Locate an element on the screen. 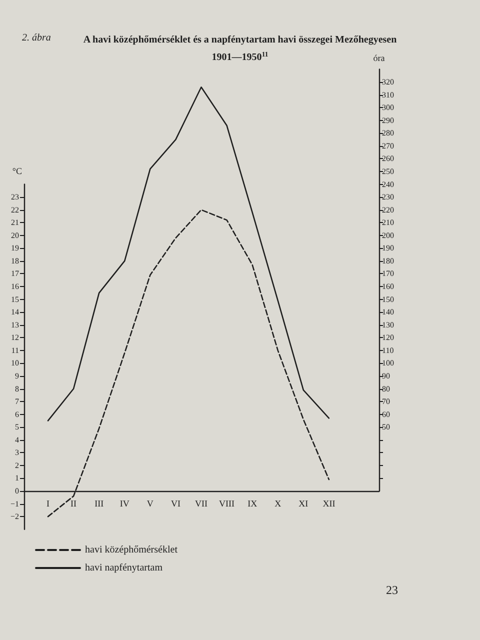 The width and height of the screenshot is (480, 640). y-tick-label: 1 is located at coordinates (17, 478).